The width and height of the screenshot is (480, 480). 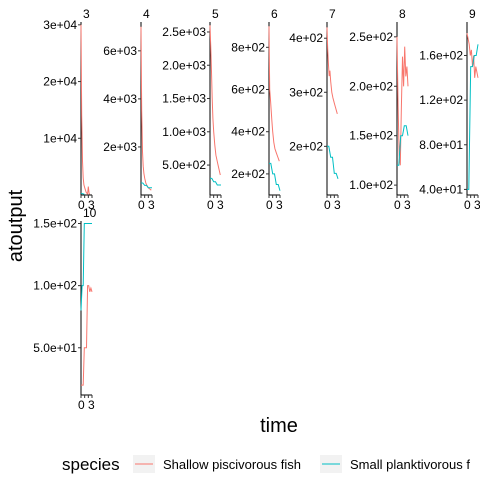 I want to click on facet-strip-label: 10, so click(x=90, y=213).